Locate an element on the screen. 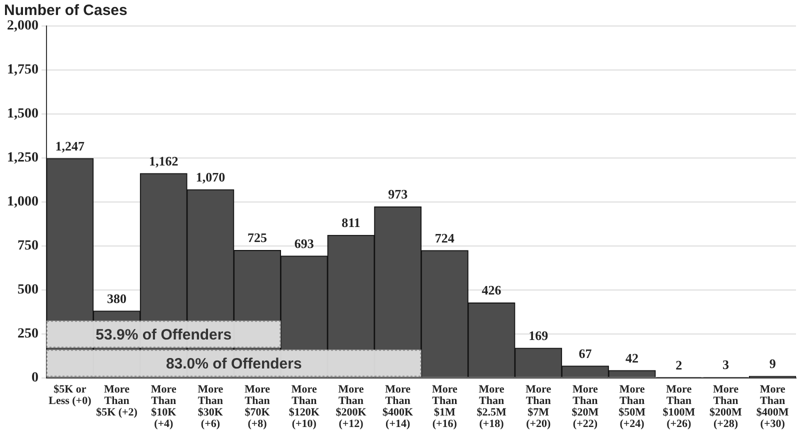  data-label: 811 is located at coordinates (351, 222).